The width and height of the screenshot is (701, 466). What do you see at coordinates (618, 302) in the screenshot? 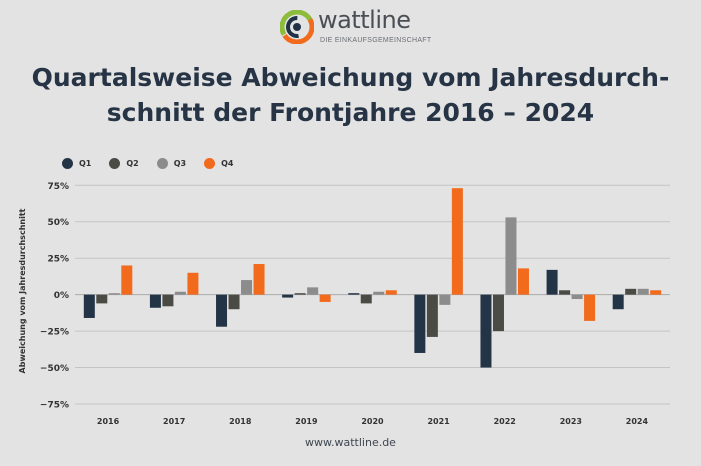
I see `bar-q1-2024` at bounding box center [618, 302].